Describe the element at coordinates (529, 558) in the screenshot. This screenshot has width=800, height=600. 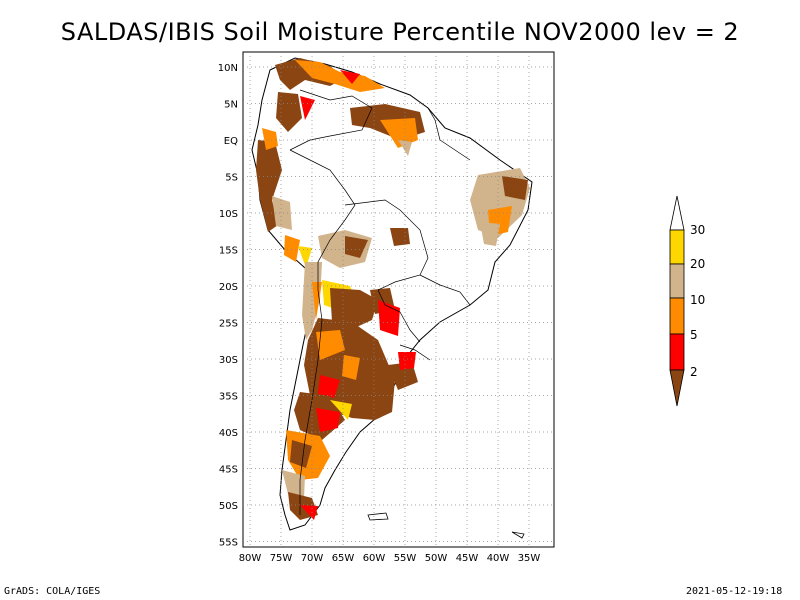
I see `longitude-tick-label: 35W` at that location.